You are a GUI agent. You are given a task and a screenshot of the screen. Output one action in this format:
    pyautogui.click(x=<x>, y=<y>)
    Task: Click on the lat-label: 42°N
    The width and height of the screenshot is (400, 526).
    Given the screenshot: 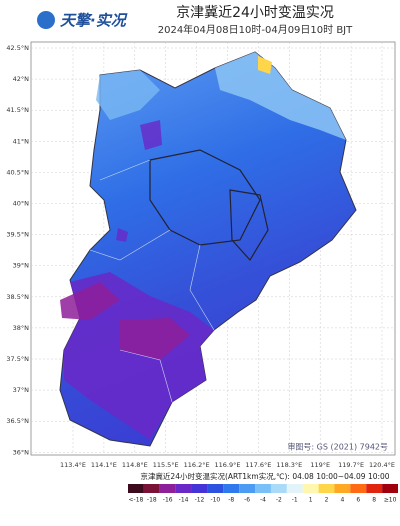 What is the action you would take?
    pyautogui.click(x=21, y=79)
    